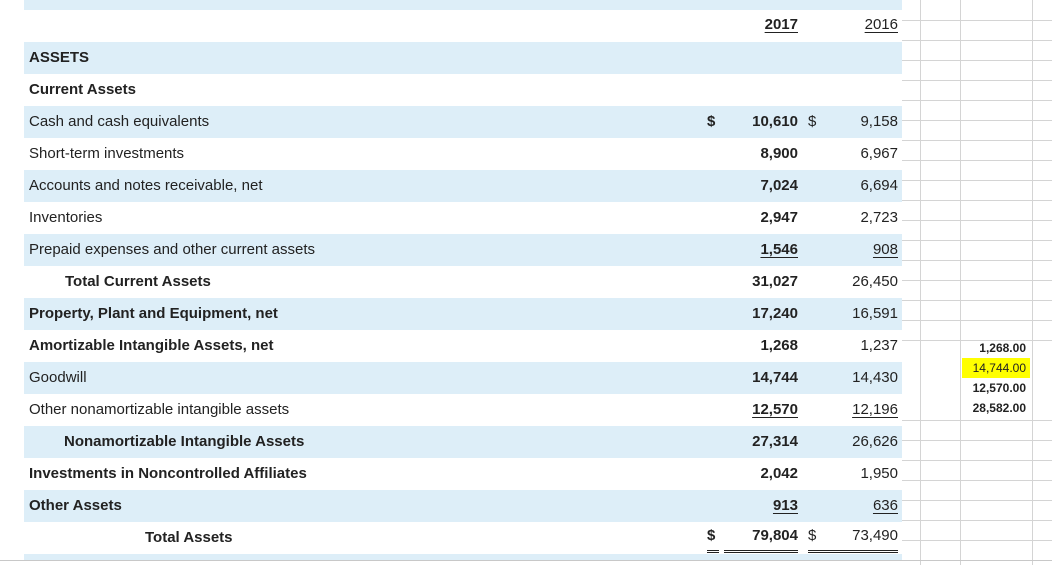  What do you see at coordinates (146, 185) in the screenshot?
I see `row-label: Accounts and notes receivable, net` at bounding box center [146, 185].